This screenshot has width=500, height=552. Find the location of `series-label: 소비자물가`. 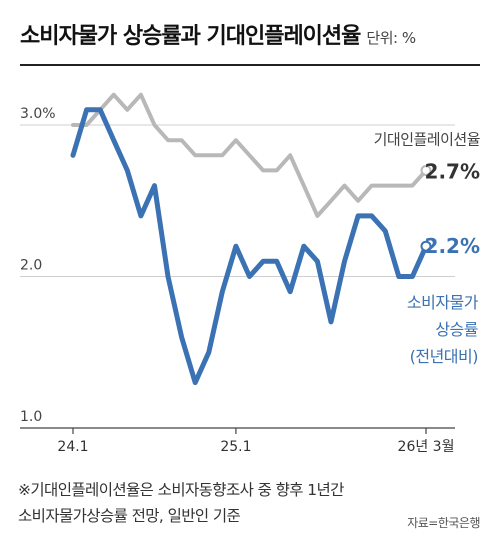

series-label: 소비자물가 is located at coordinates (443, 302).